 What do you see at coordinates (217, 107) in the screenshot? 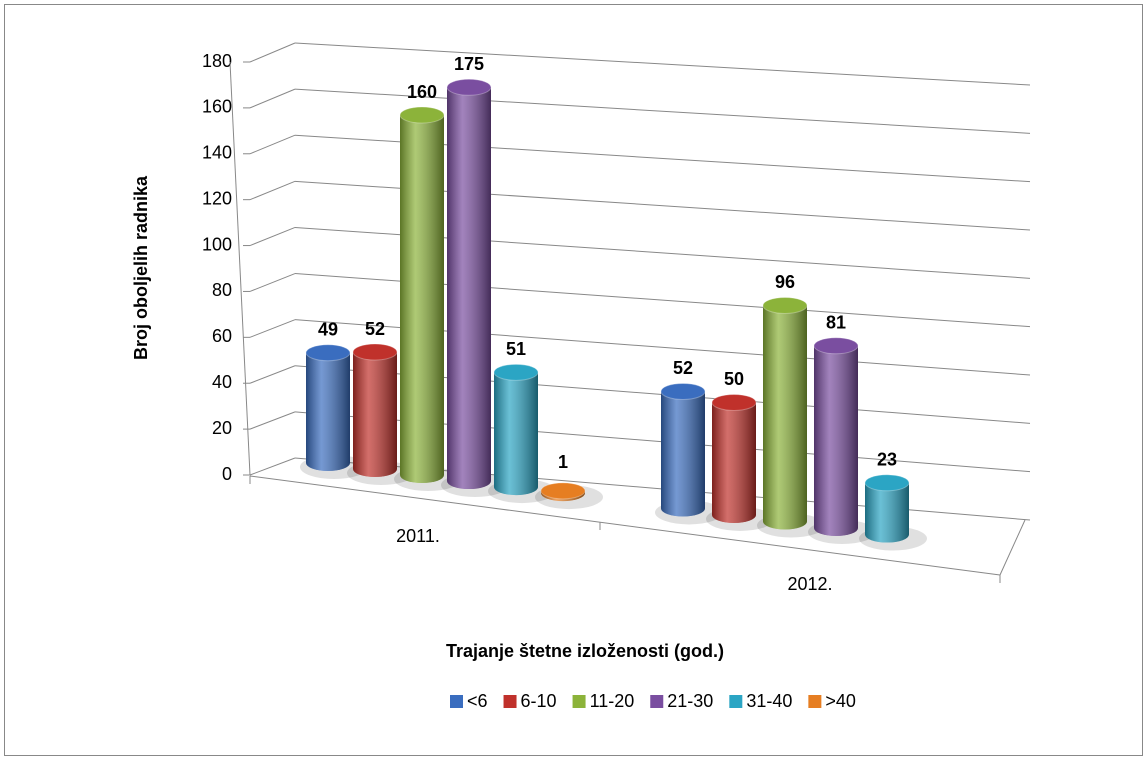
I see `y-tick-label: 160` at bounding box center [217, 107].